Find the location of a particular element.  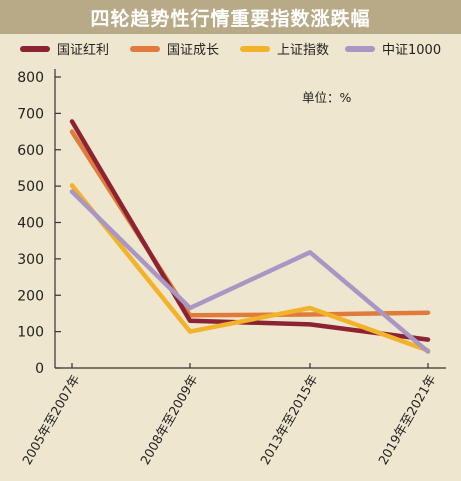

legend-label: 中证1000 is located at coordinates (411, 50).